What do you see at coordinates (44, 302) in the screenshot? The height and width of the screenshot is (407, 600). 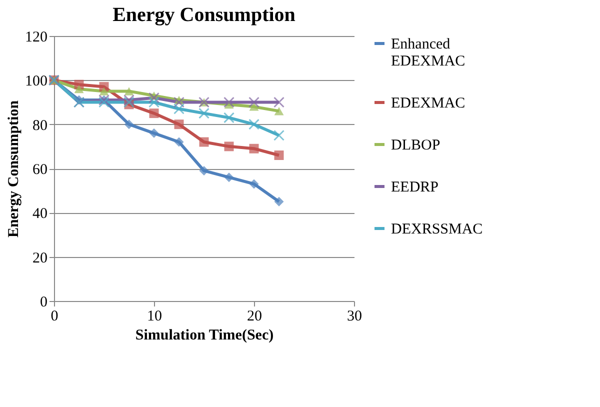 I see `y-tick-label: 0` at bounding box center [44, 302].